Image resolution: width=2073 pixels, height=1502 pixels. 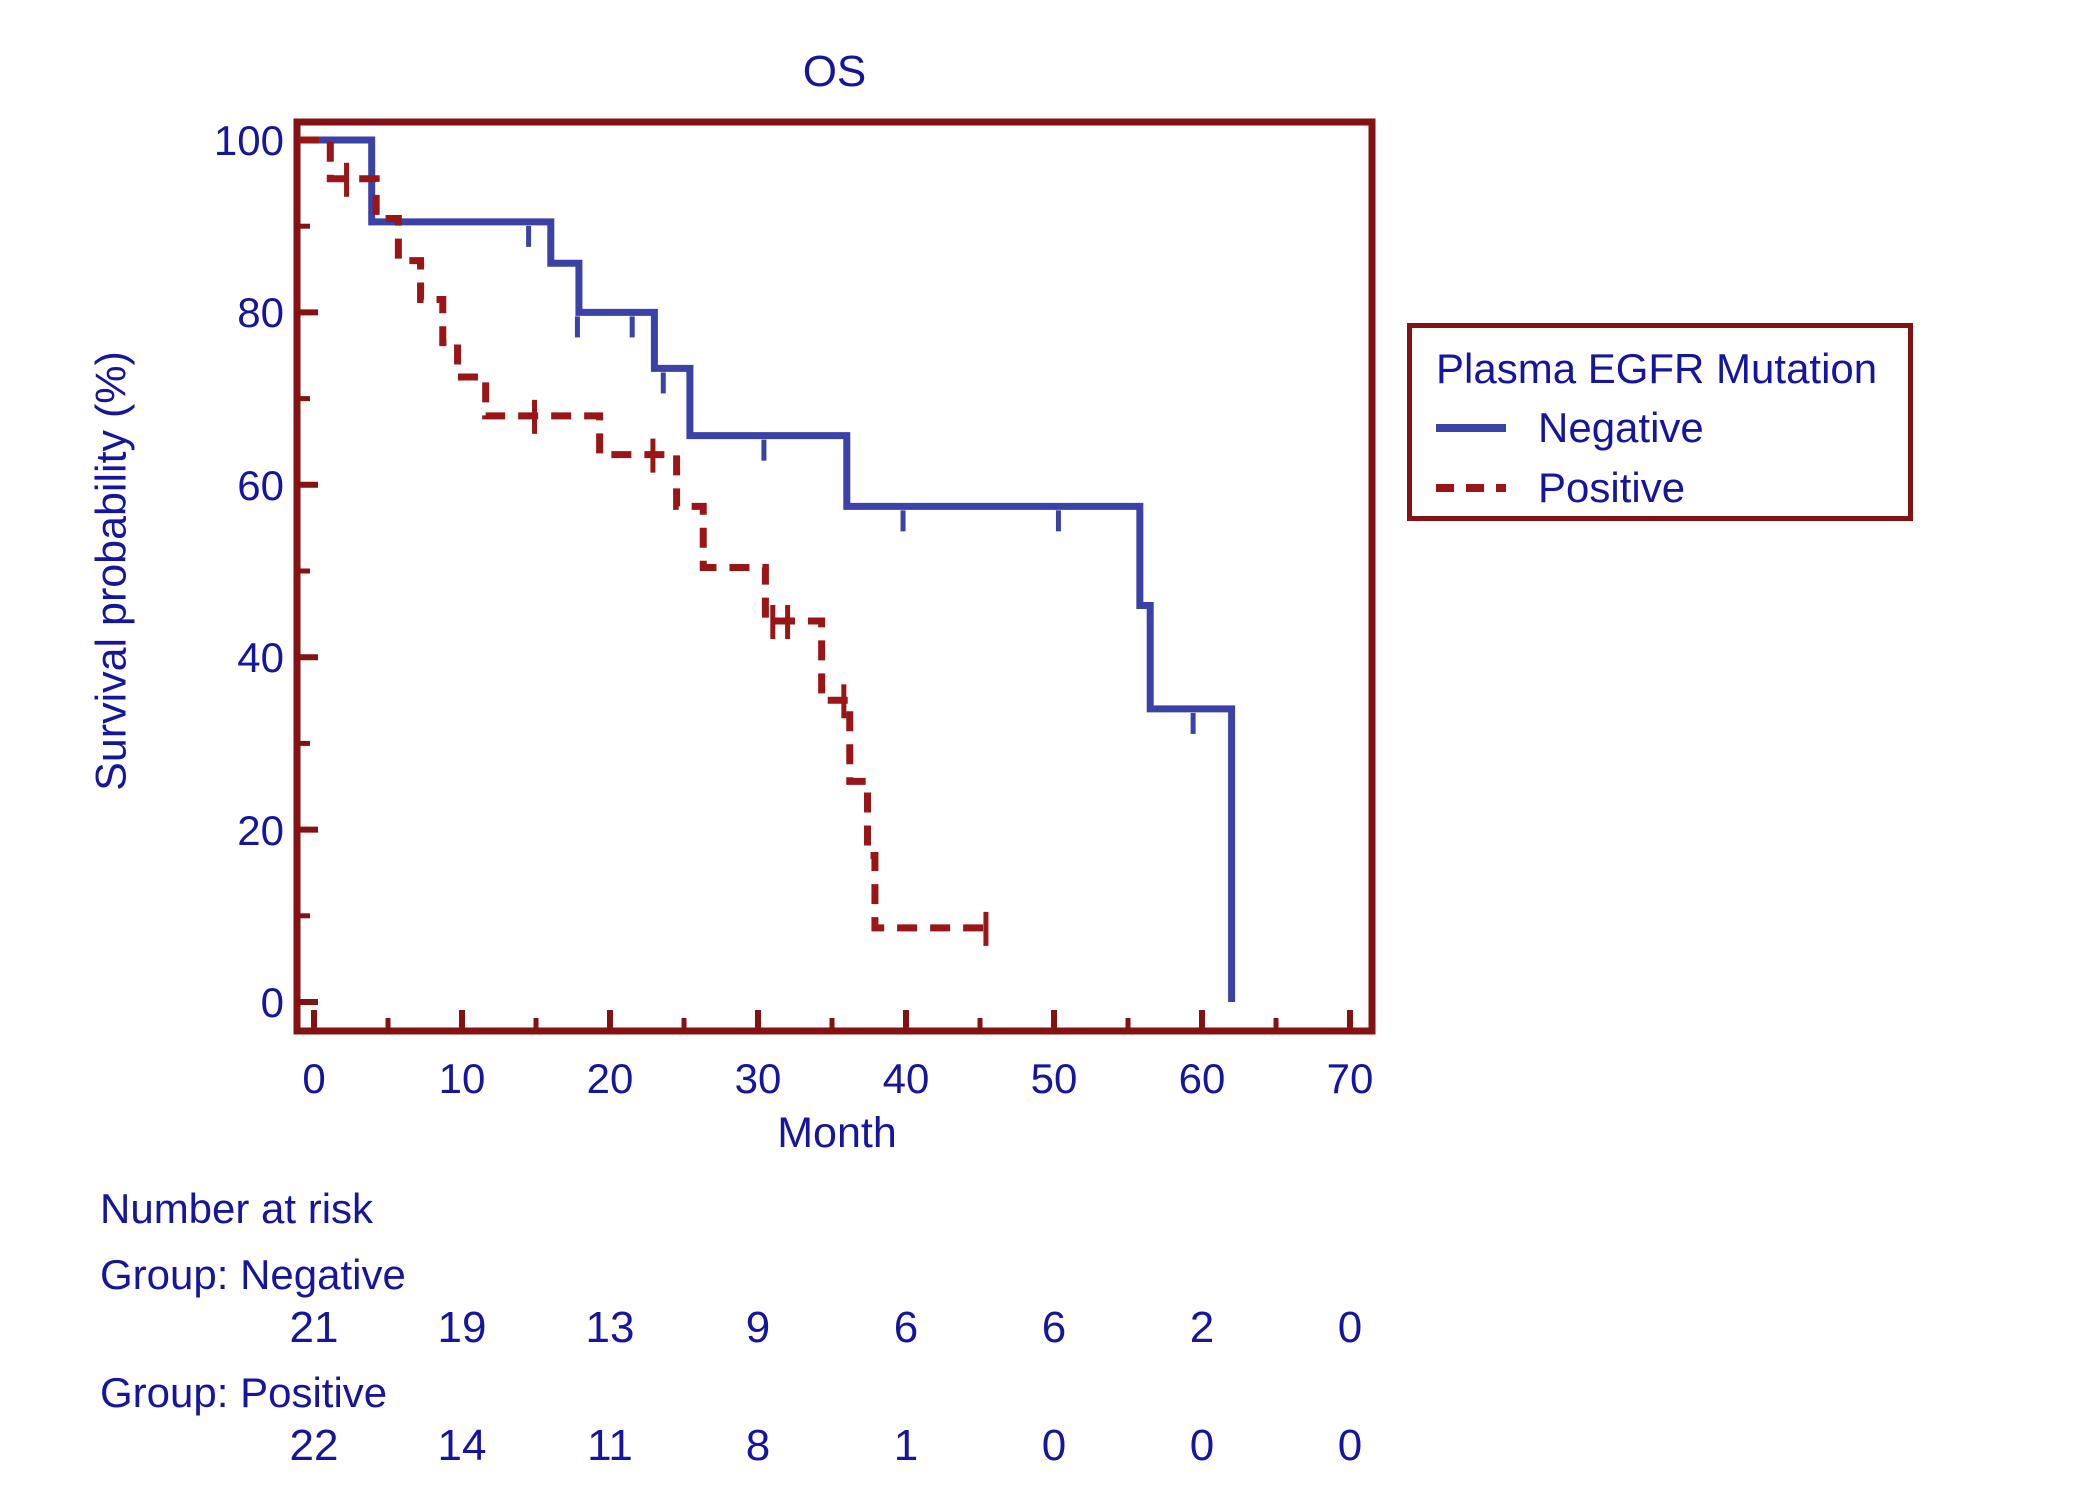 What do you see at coordinates (610, 1078) in the screenshot?
I see `x-tick-label: 20` at bounding box center [610, 1078].